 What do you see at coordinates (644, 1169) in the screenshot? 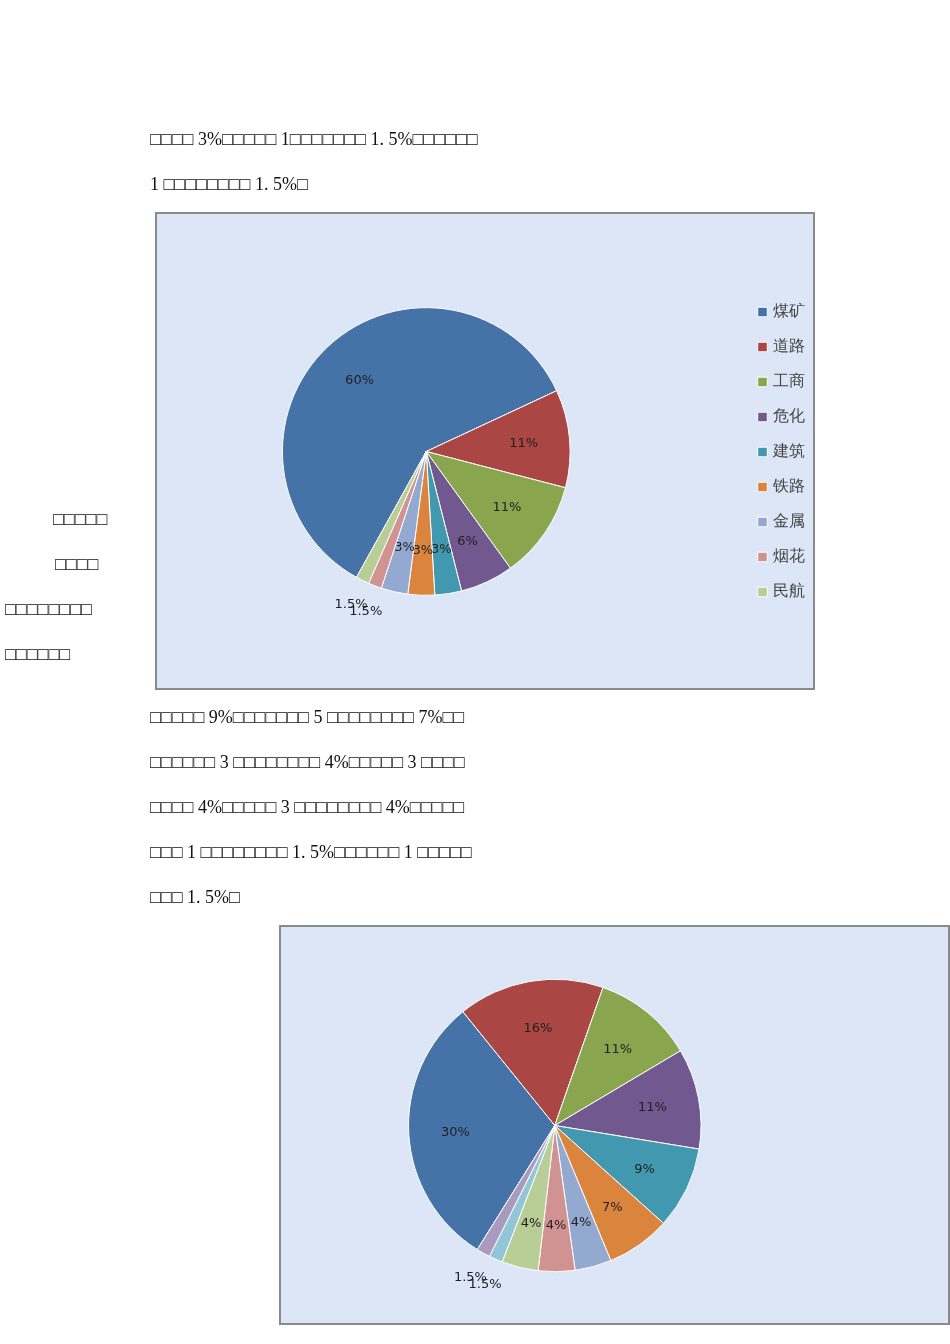
I see `data-label: 9%` at bounding box center [644, 1169].